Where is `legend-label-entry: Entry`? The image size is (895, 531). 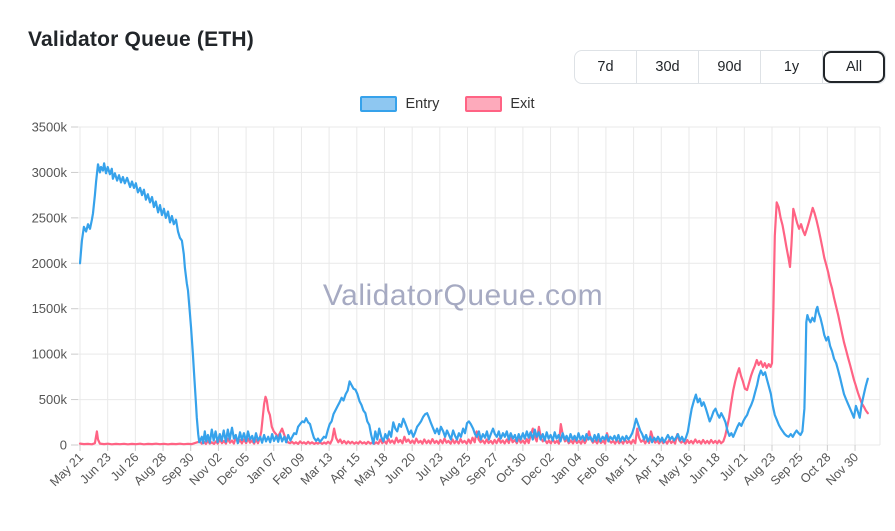
legend-label-entry: Entry is located at coordinates (422, 104).